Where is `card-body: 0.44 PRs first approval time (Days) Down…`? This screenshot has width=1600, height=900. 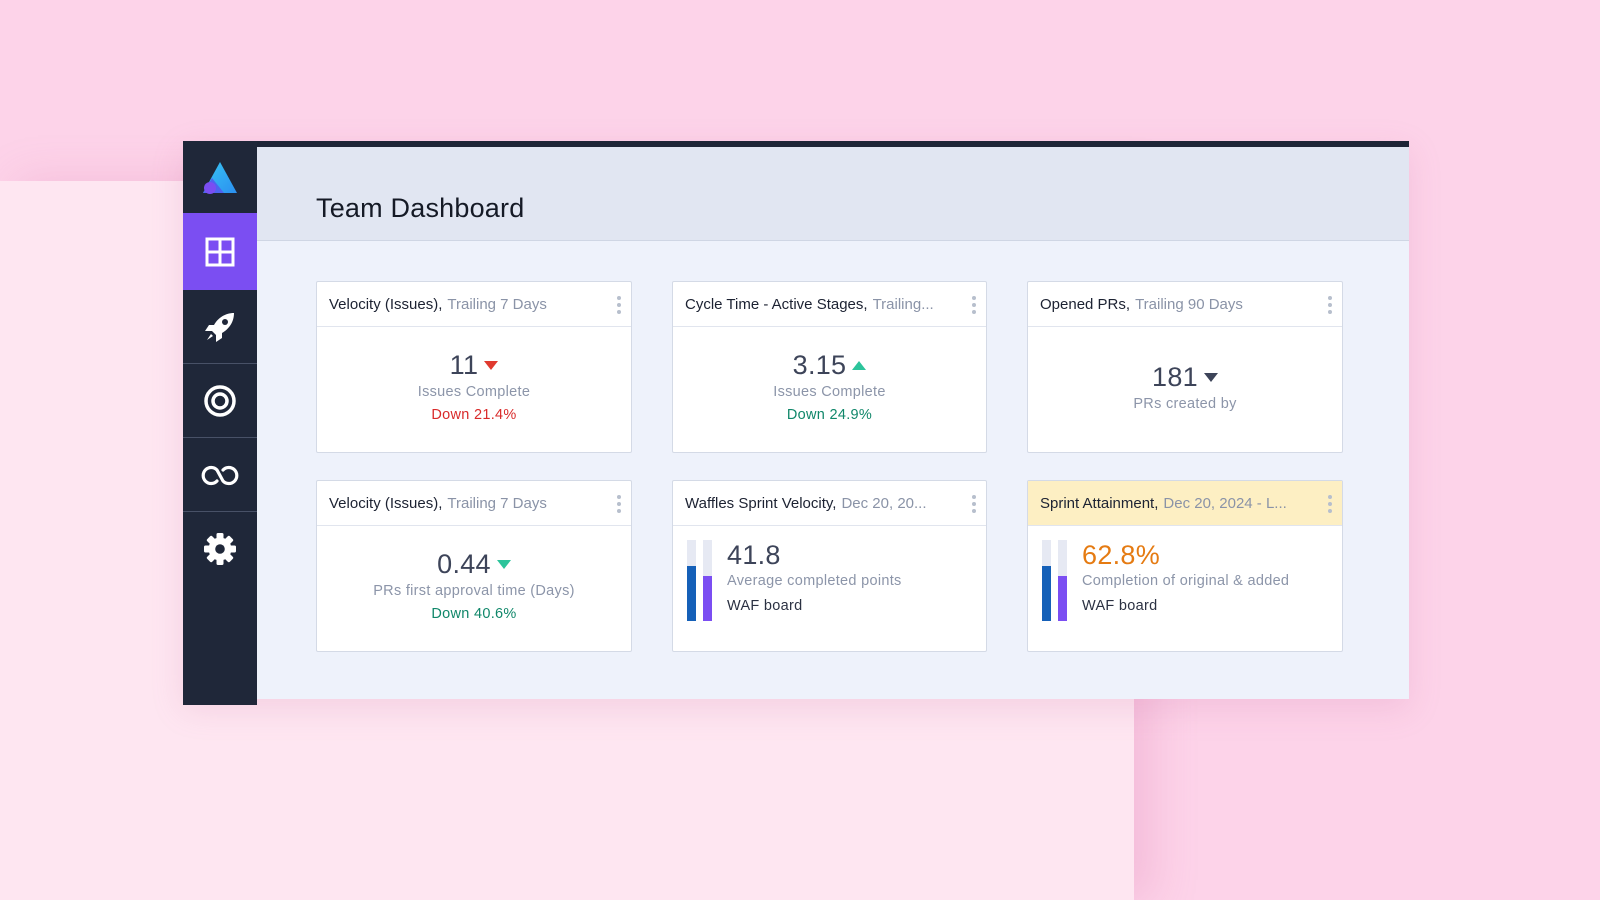 card-body: 0.44 PRs first approval time (Days) Down… is located at coordinates (474, 574).